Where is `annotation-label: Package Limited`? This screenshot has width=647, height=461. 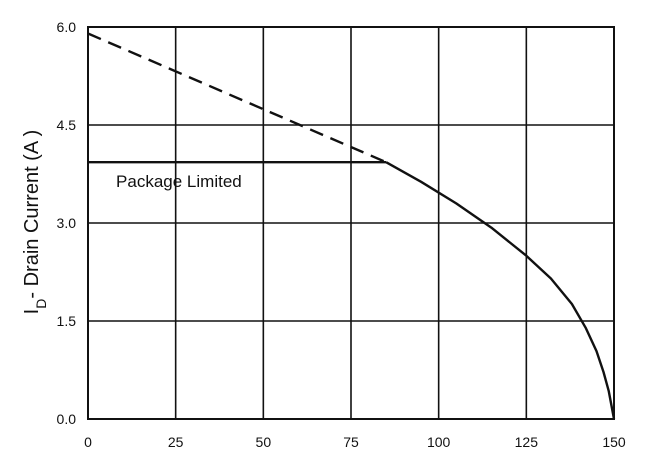
annotation-label: Package Limited is located at coordinates (179, 181).